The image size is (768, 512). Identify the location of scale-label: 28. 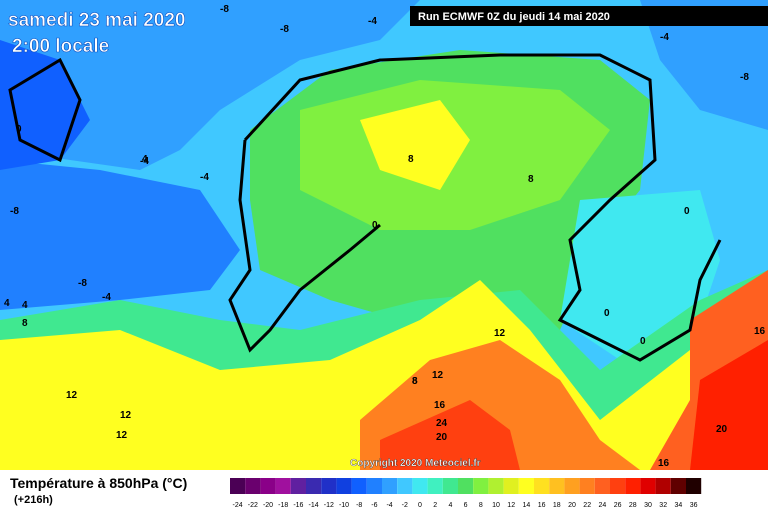
(633, 505).